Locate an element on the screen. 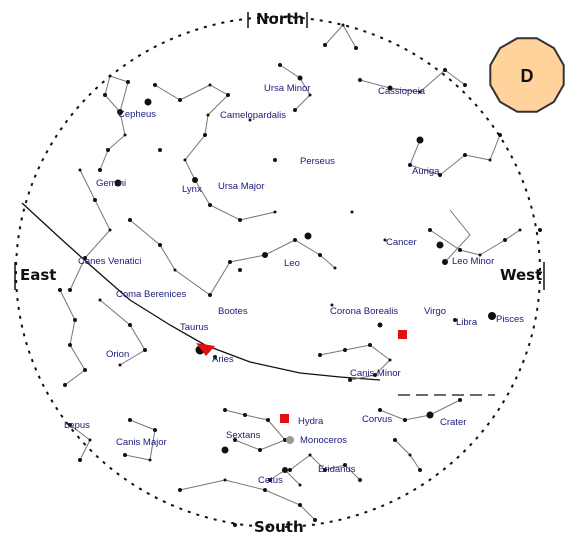 The image size is (571, 535). constellation-label: Camelopardalis is located at coordinates (253, 115).